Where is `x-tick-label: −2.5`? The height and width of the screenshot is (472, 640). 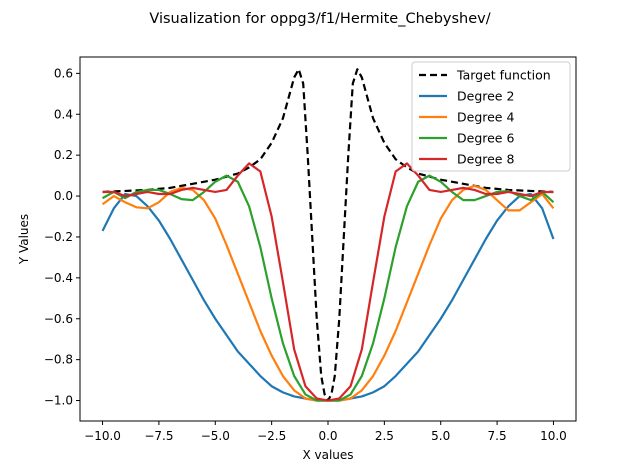
x-tick-label: −2.5 is located at coordinates (271, 436).